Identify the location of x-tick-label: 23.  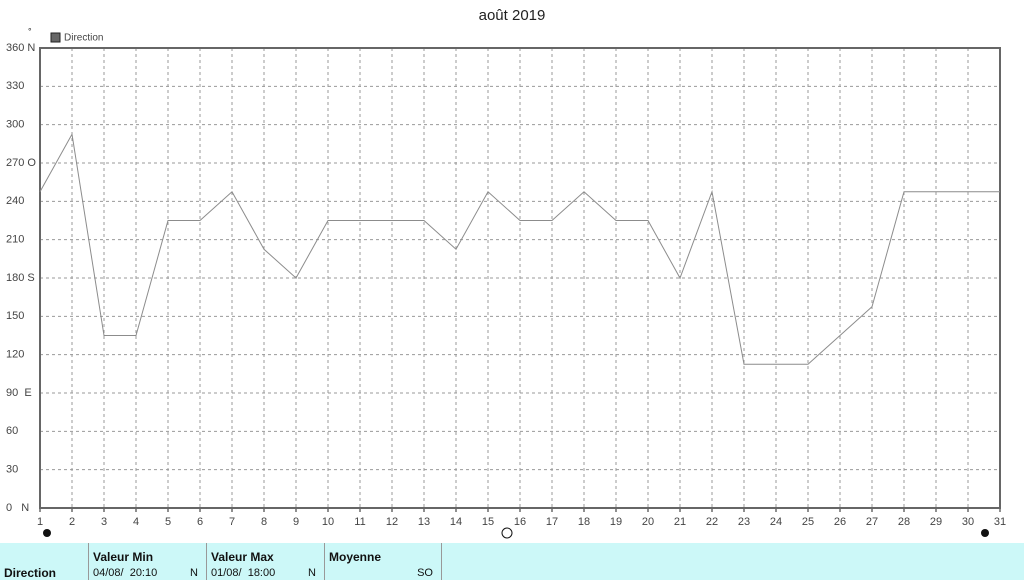
(744, 522).